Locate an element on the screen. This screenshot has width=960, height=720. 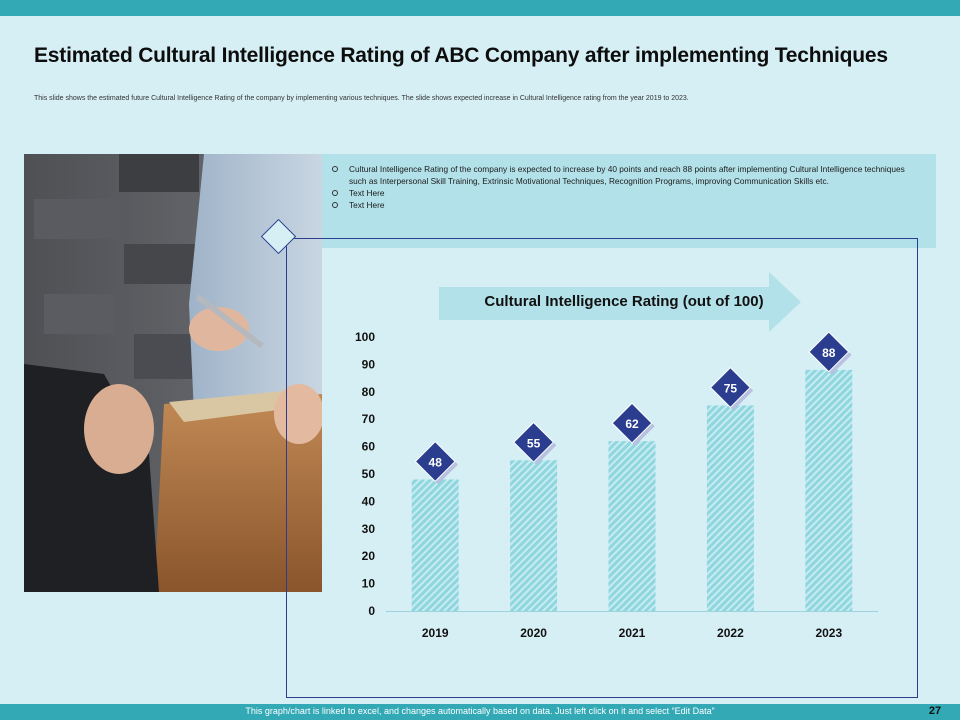
x-tick-label: 2022 is located at coordinates (730, 633).